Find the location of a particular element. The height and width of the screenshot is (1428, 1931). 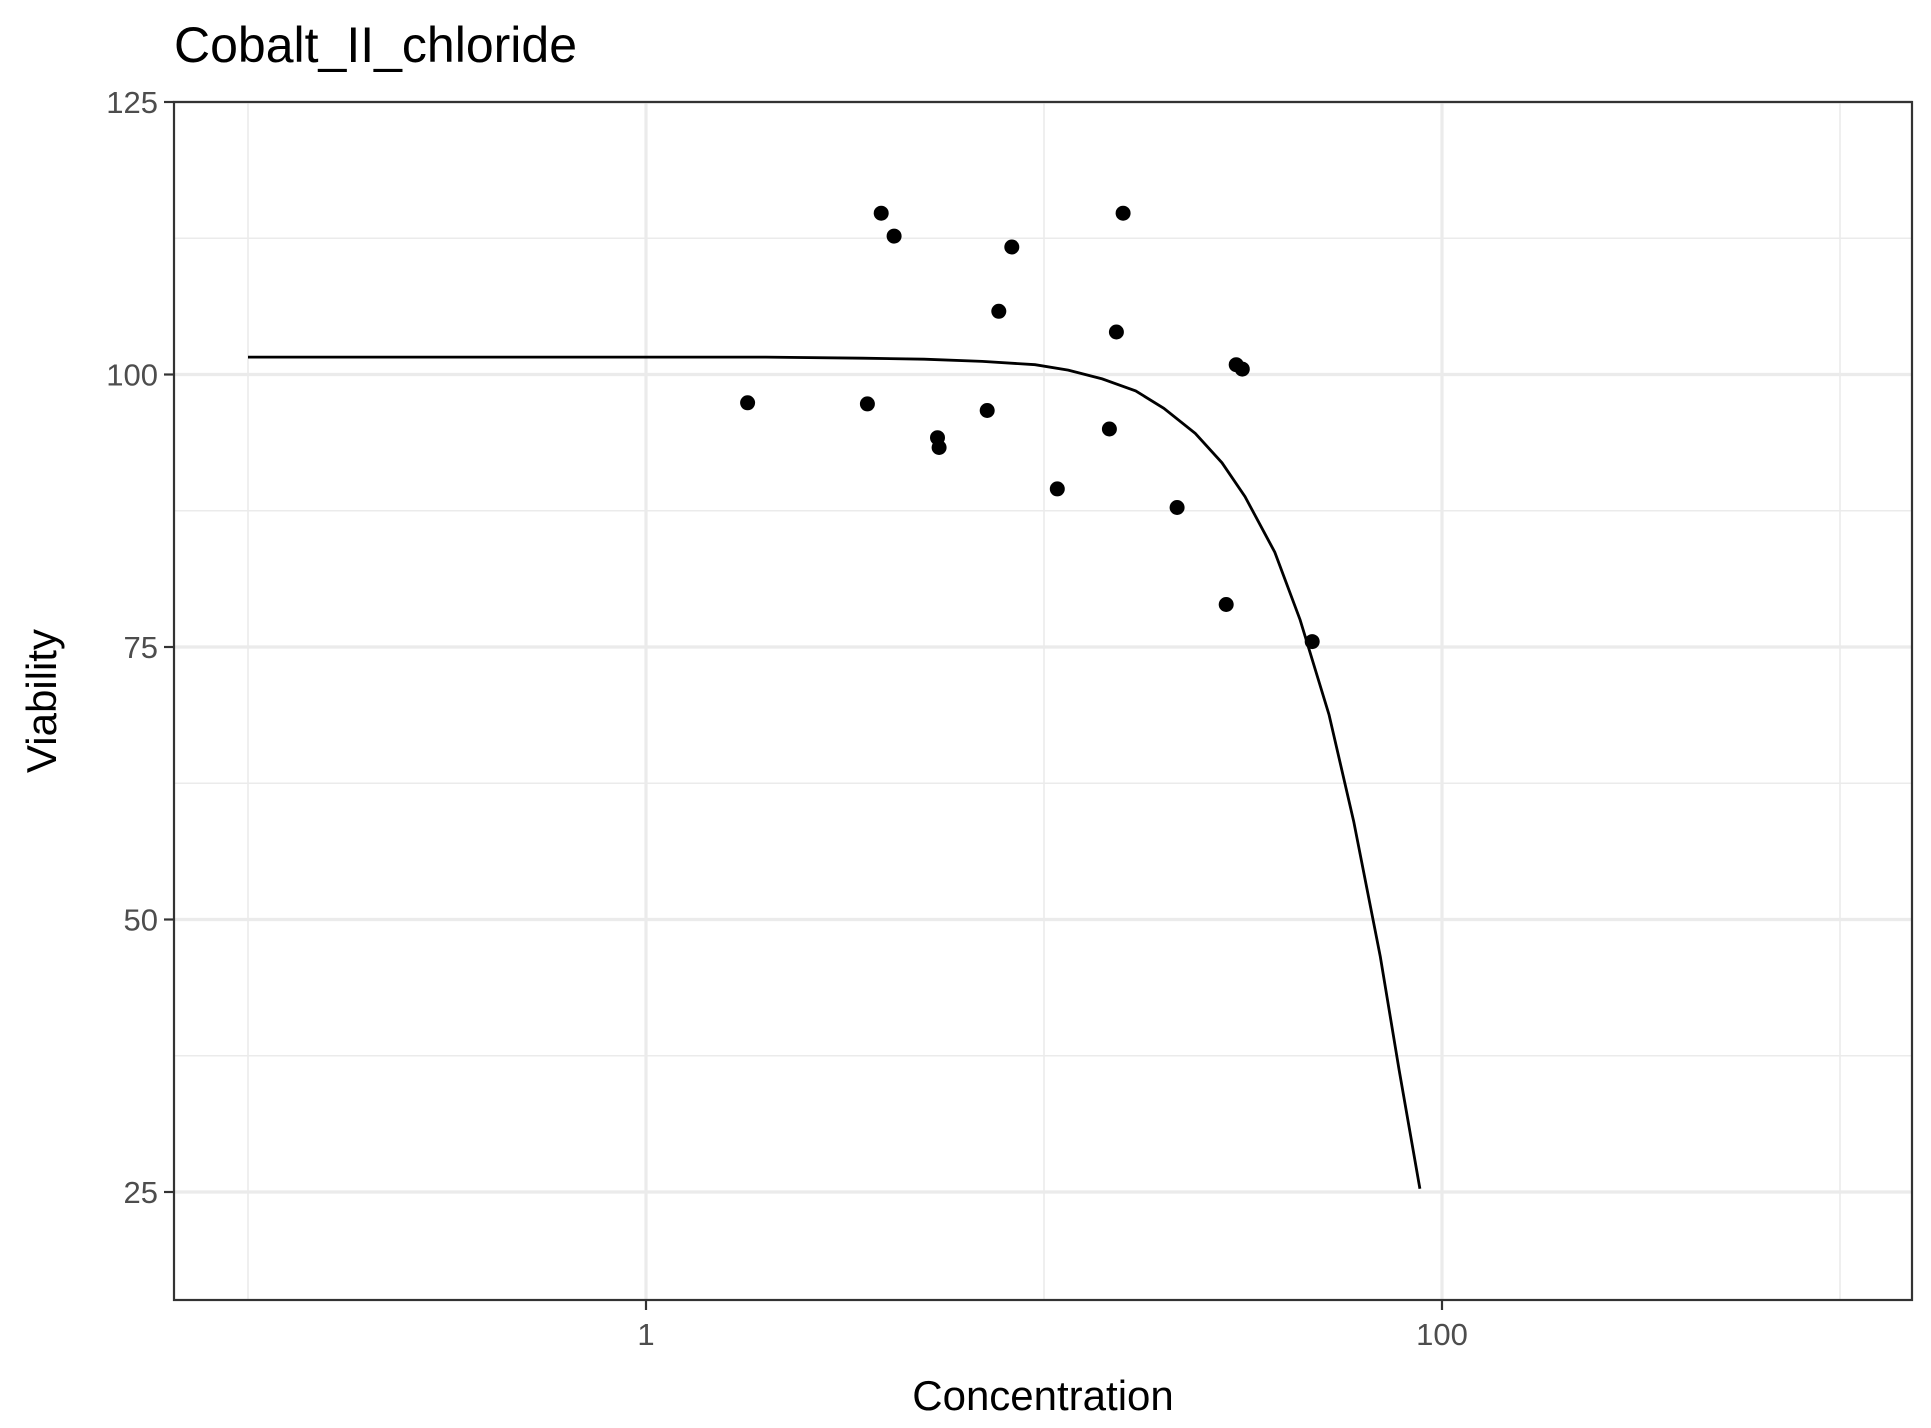

y-tick-label: 125 is located at coordinates (132, 102).